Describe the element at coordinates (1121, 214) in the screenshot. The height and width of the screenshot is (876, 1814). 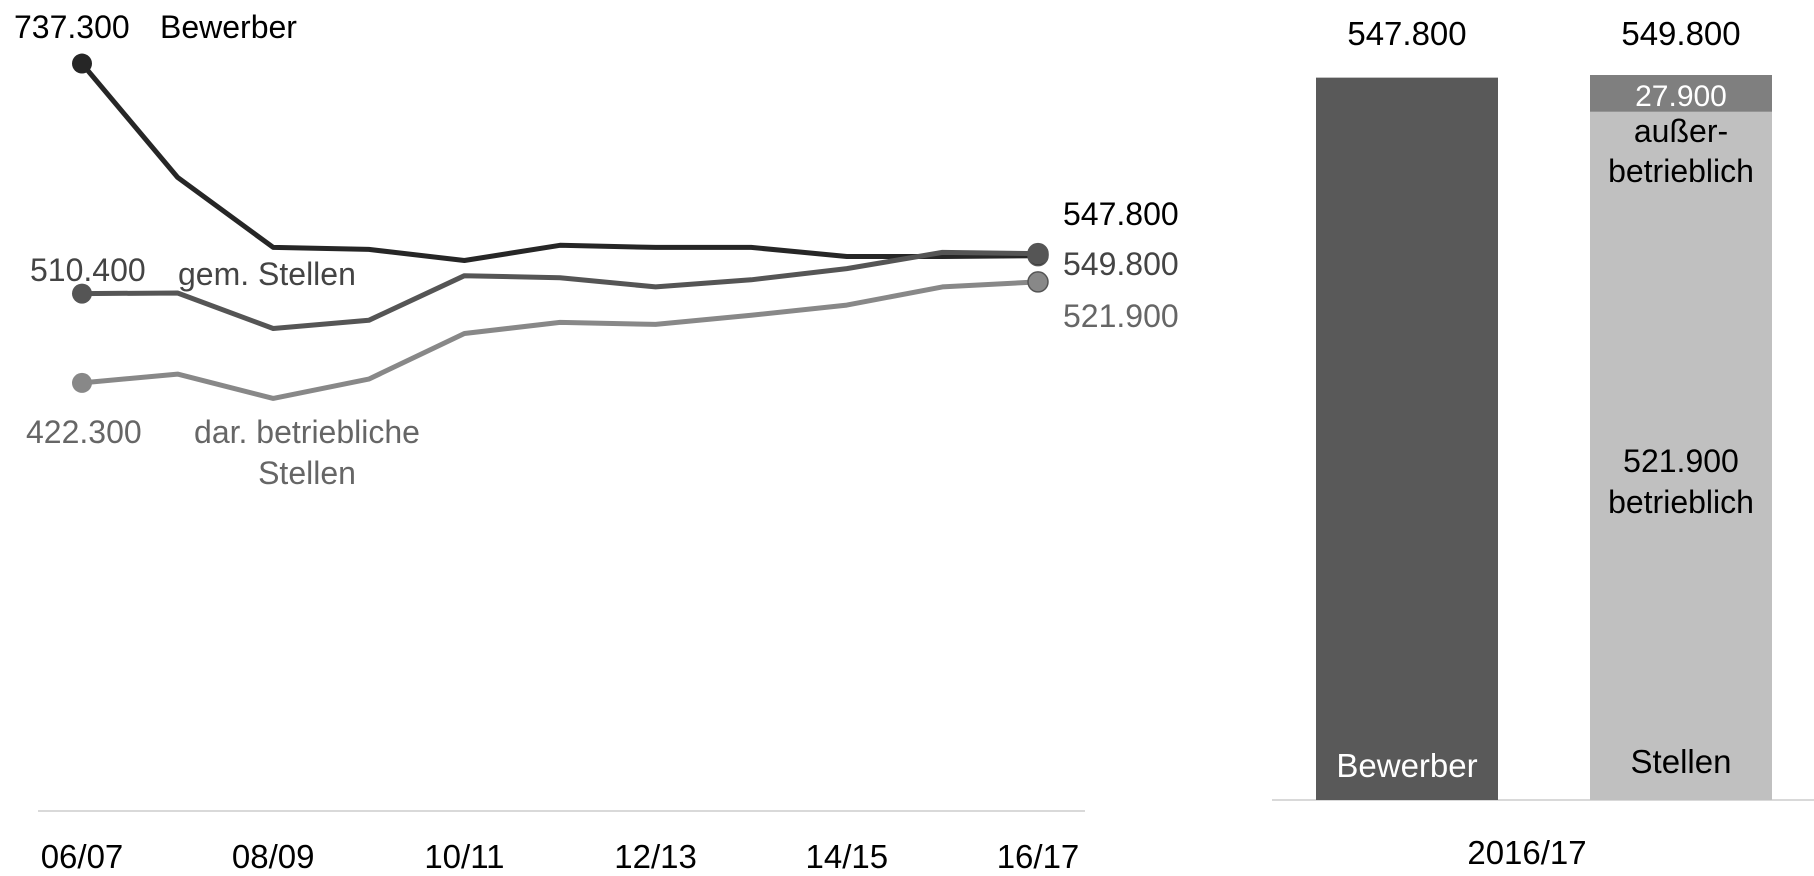
I see `data-label: 547.800` at that location.